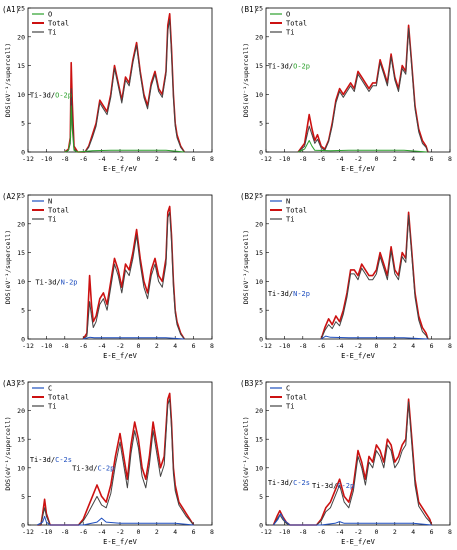 The width and height of the screenshot is (457, 550). What do you see at coordinates (288, 202) in the screenshot?
I see `legend-label: N` at bounding box center [288, 202].